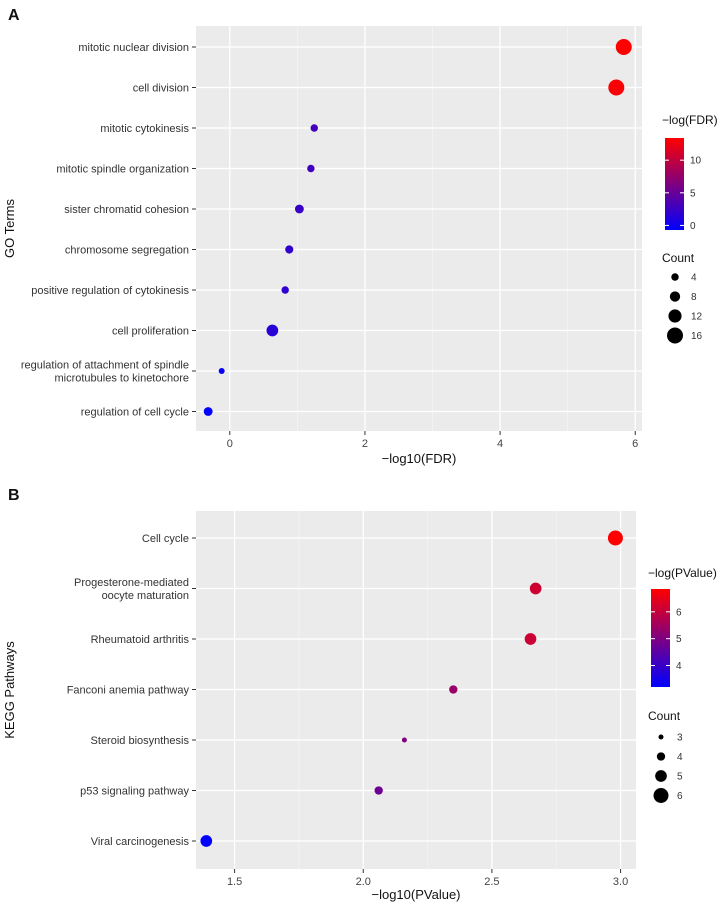 This screenshot has width=726, height=904. I want to click on x-tick-label: 0, so click(230, 444).